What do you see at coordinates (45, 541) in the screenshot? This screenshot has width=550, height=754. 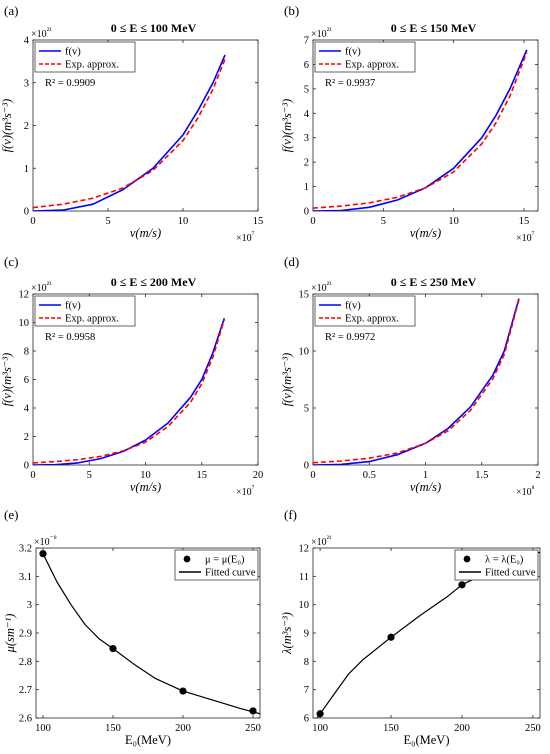 I see `y-multiplier: ×10⁻⁸` at bounding box center [45, 541].